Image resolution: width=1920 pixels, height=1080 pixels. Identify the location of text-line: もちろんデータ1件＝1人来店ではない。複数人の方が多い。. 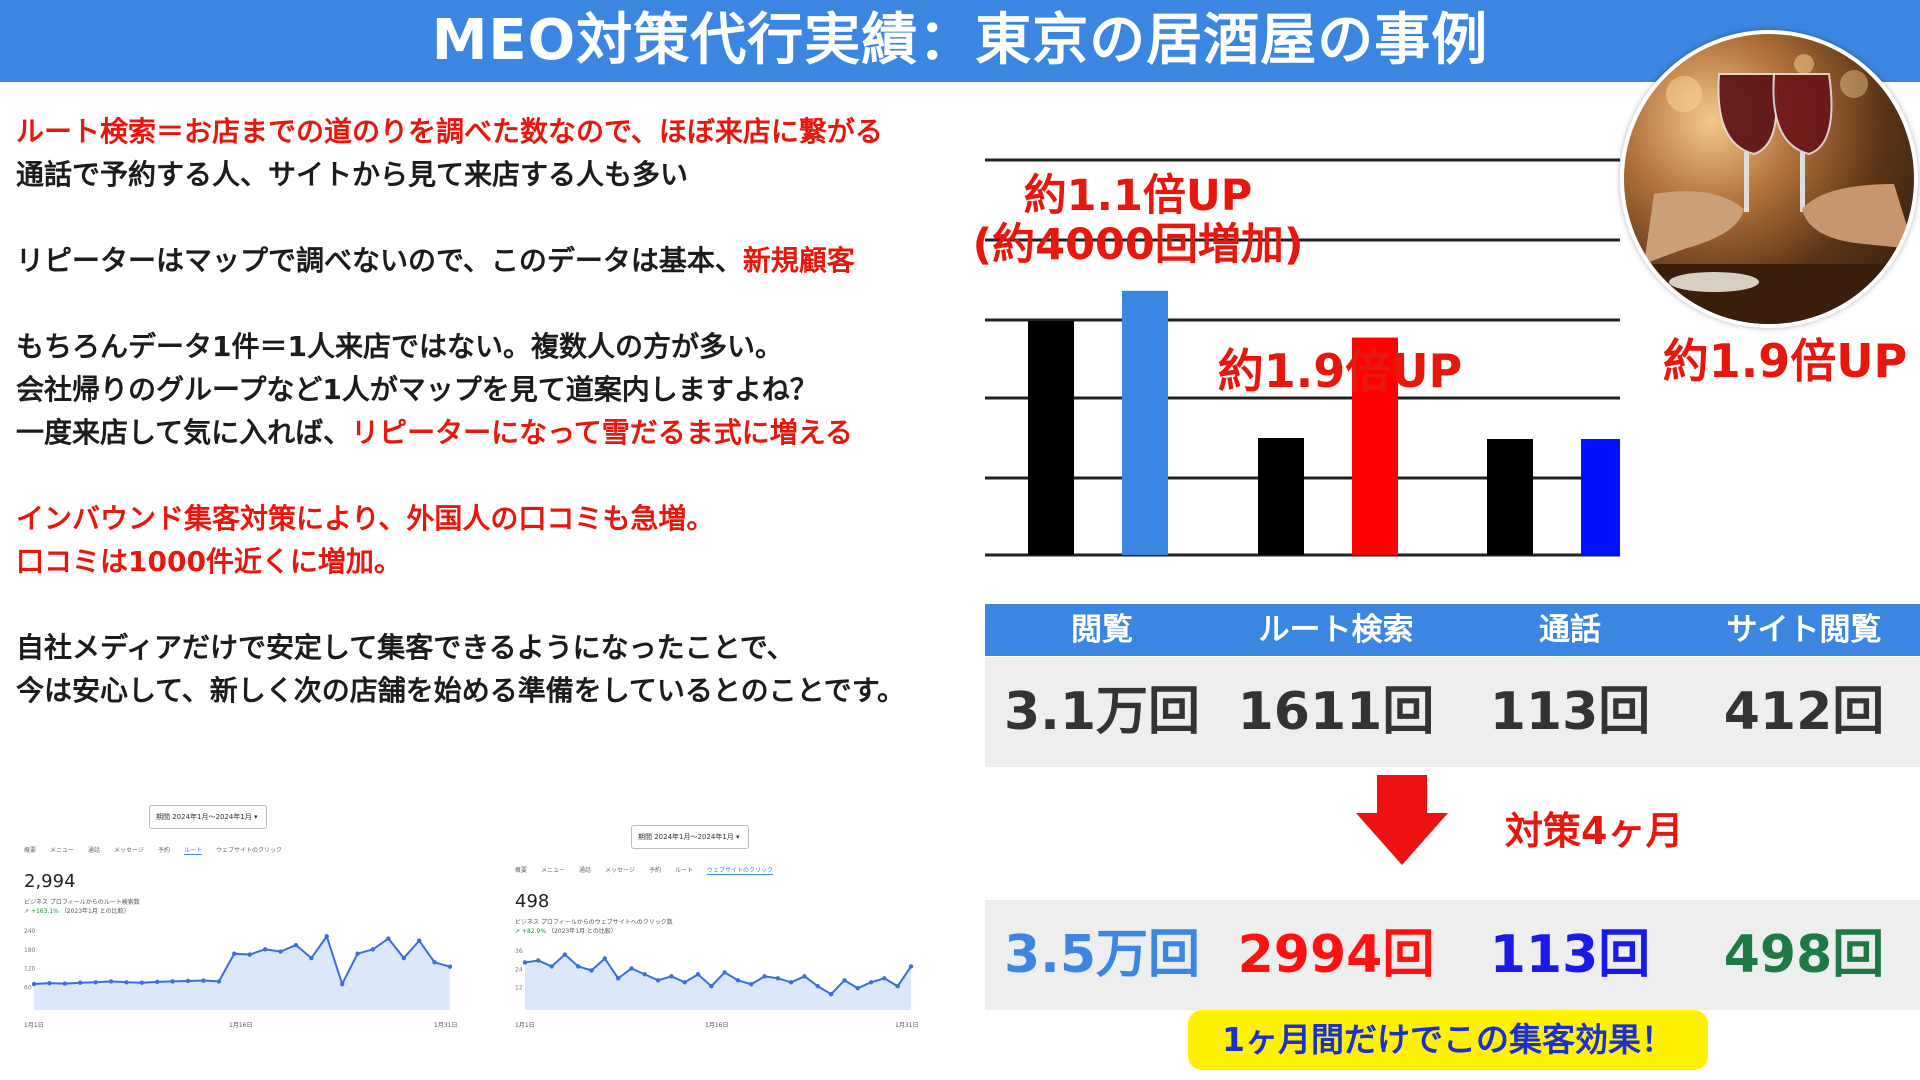
(491, 346).